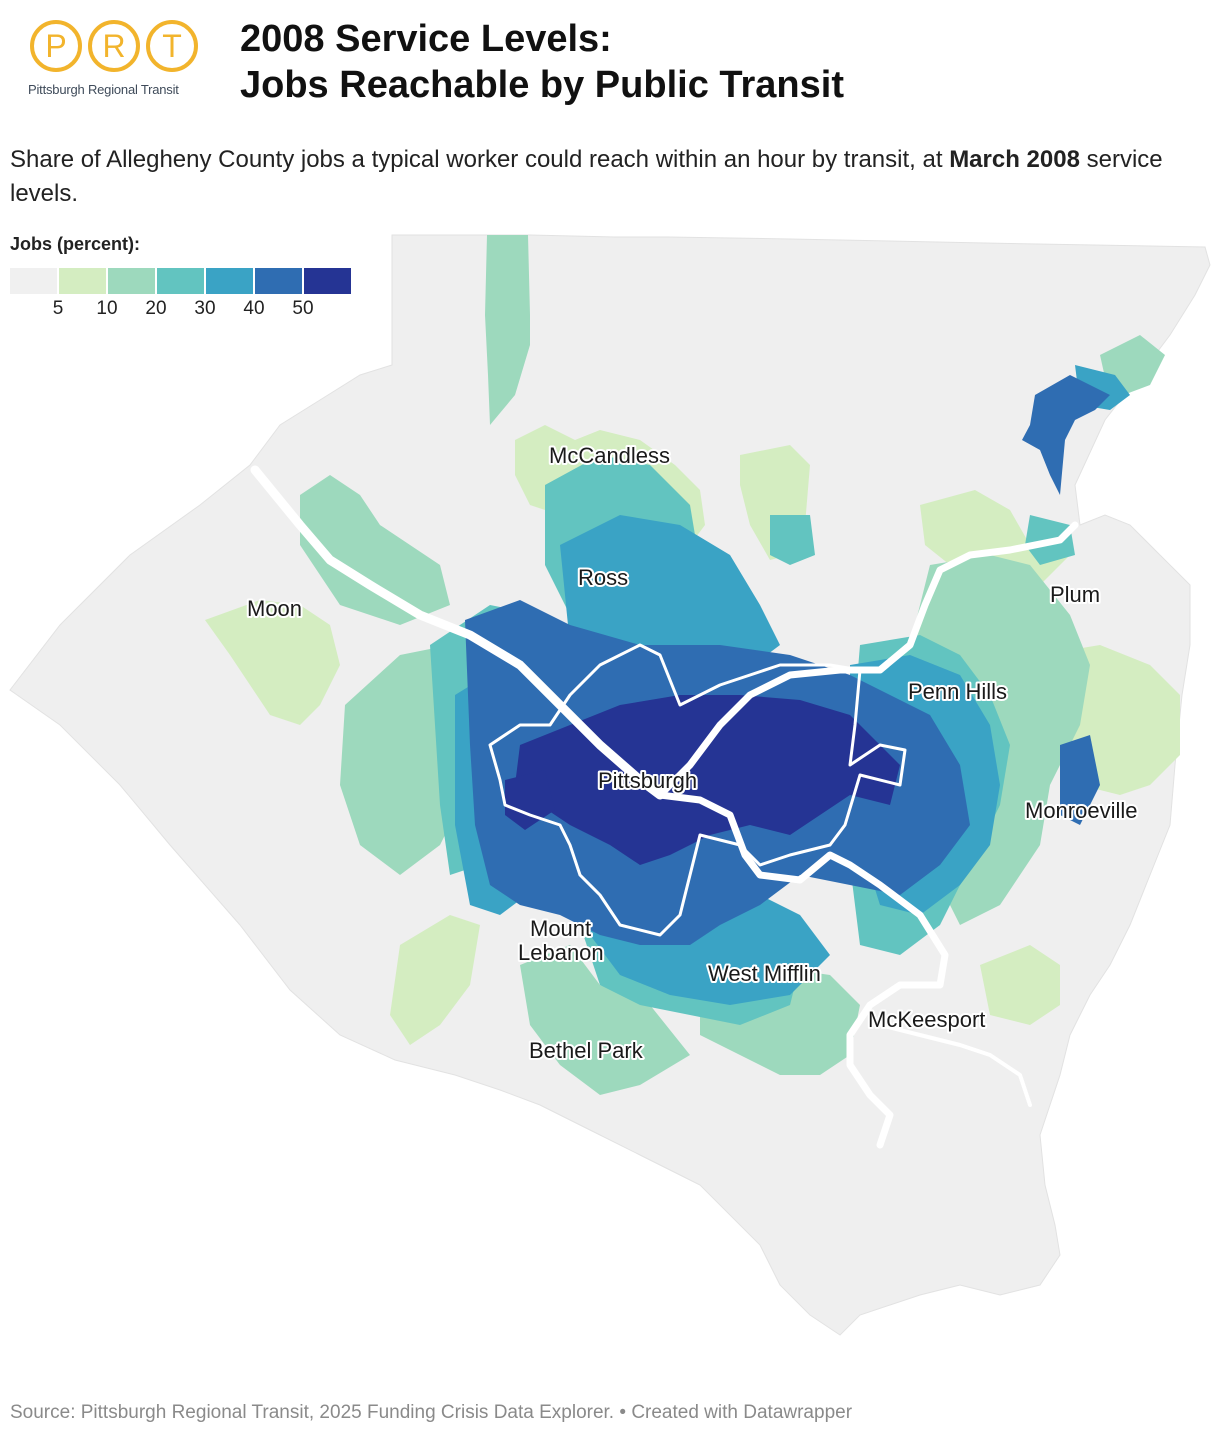 The height and width of the screenshot is (1438, 1220). Describe the element at coordinates (764, 973) in the screenshot. I see `label-west-mifflin: West Mifflin` at that location.